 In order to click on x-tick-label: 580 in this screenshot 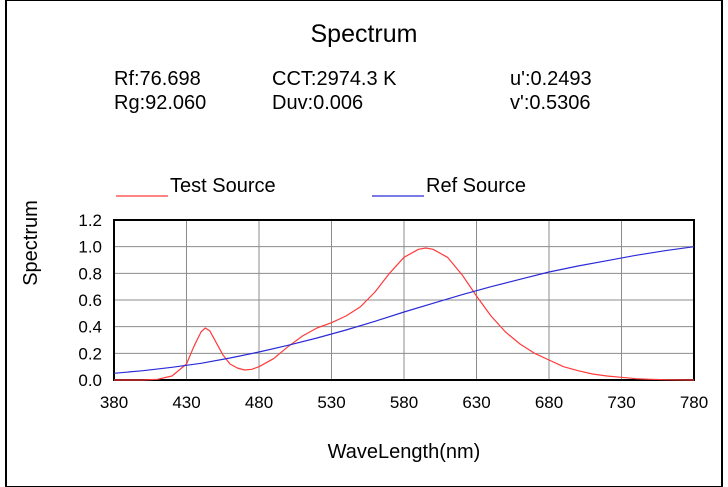, I will do `click(404, 402)`.